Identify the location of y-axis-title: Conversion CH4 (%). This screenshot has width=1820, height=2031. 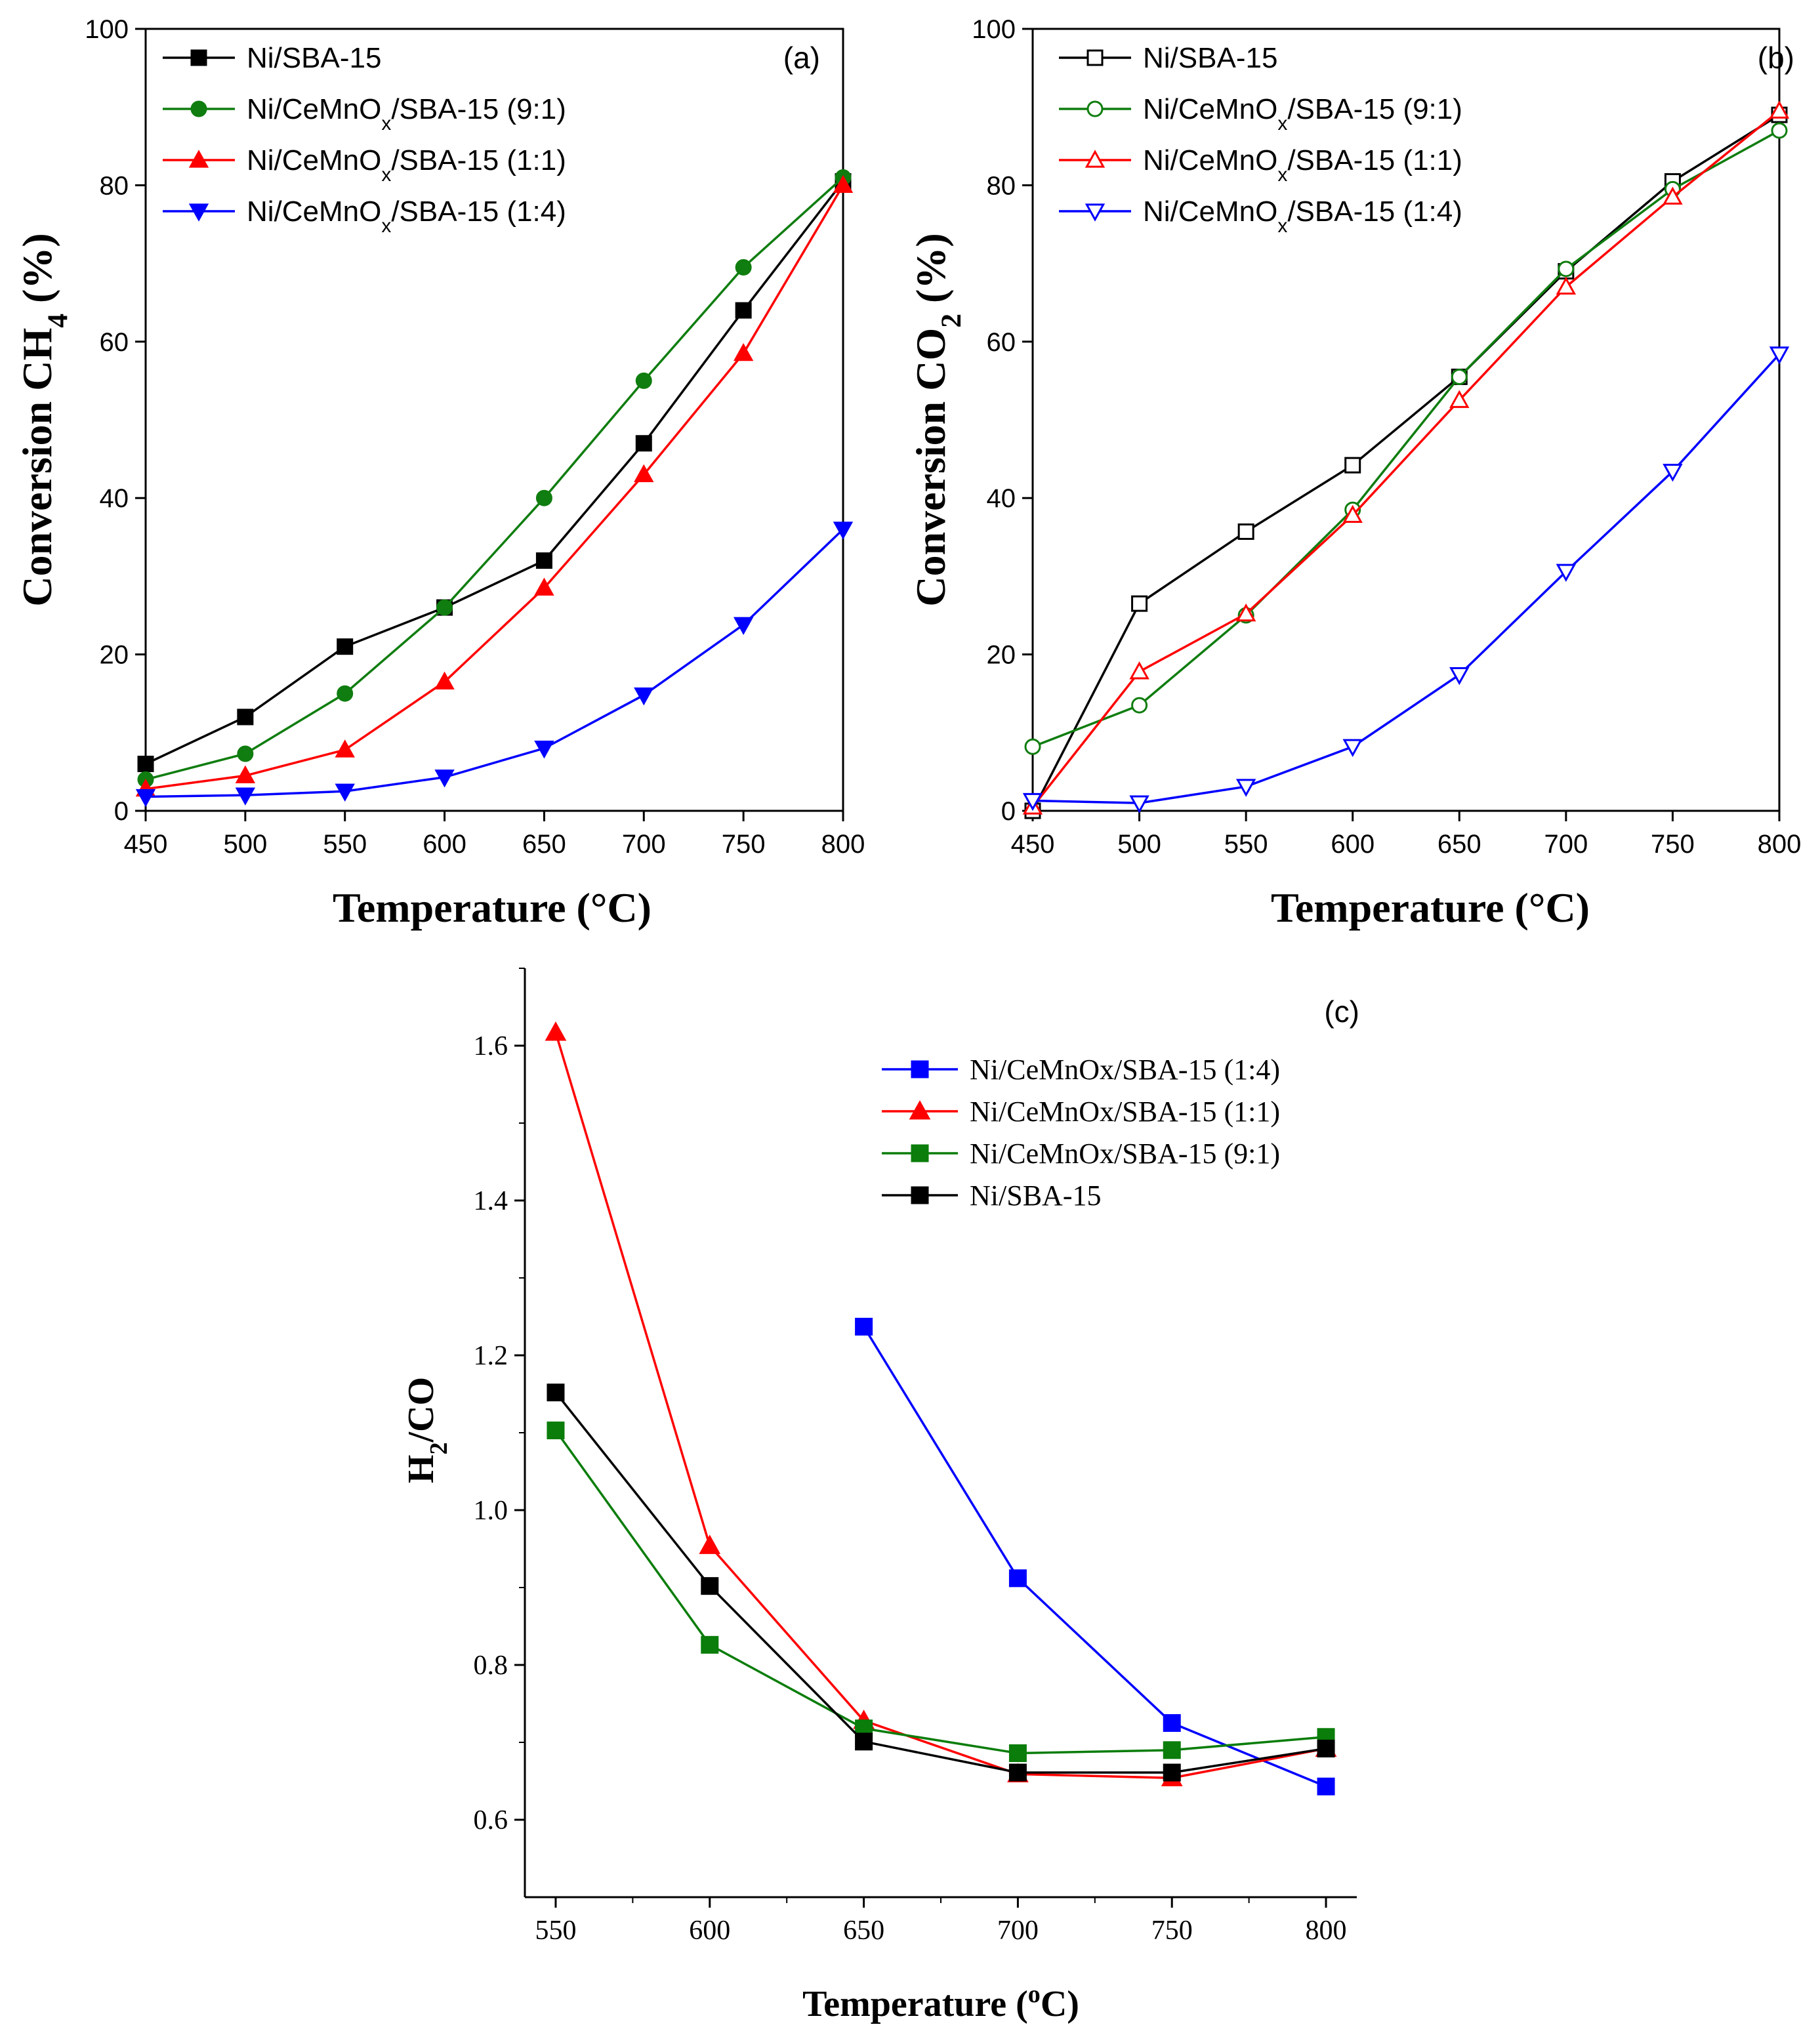
(43, 419).